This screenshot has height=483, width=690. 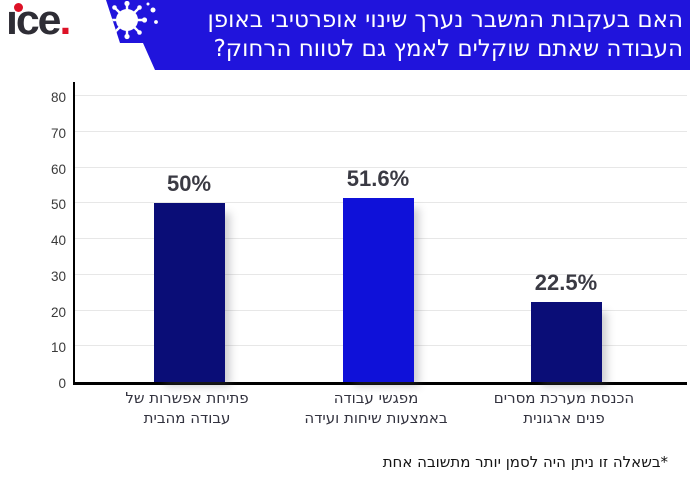 What do you see at coordinates (58, 97) in the screenshot?
I see `y-axis-tick-label: 80` at bounding box center [58, 97].